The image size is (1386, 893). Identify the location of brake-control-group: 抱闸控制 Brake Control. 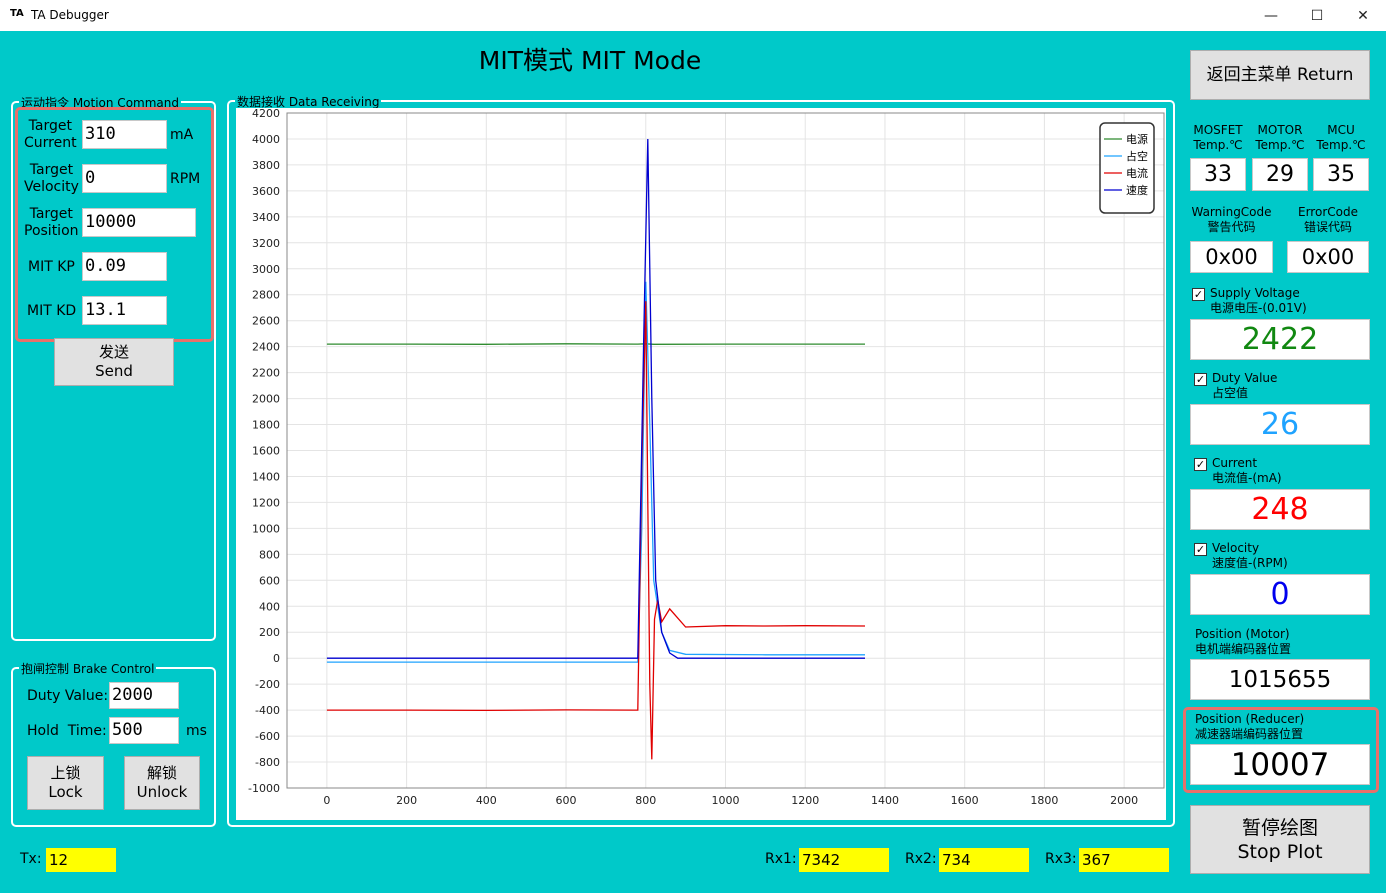
(113, 743).